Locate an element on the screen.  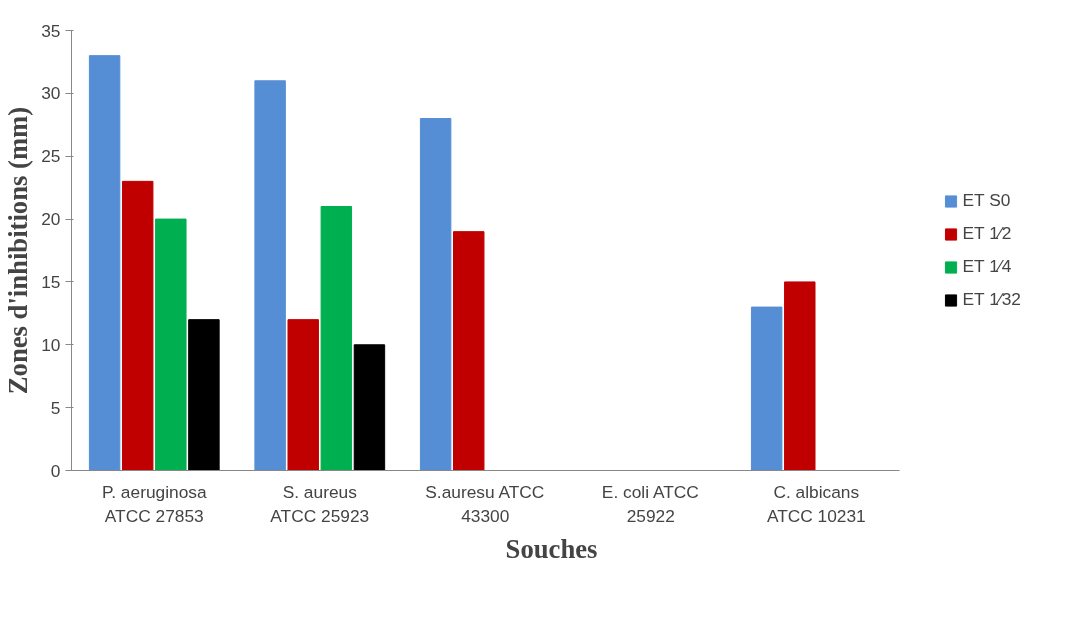
y-tick-label: 0 is located at coordinates (55, 470).